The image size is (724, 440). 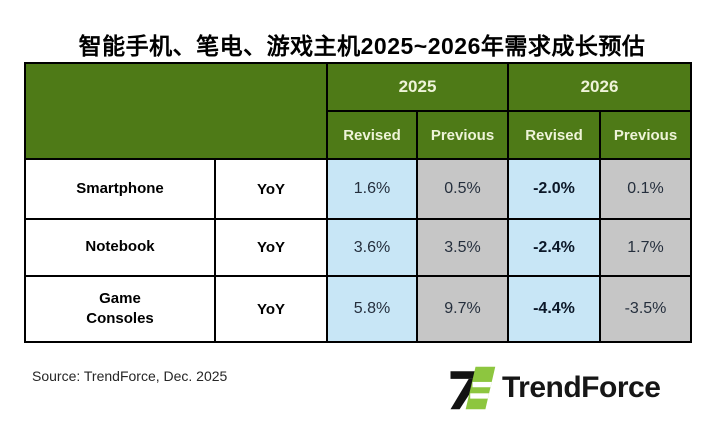 I want to click on value-cell-2026-previous: -3.5%, so click(x=645, y=309).